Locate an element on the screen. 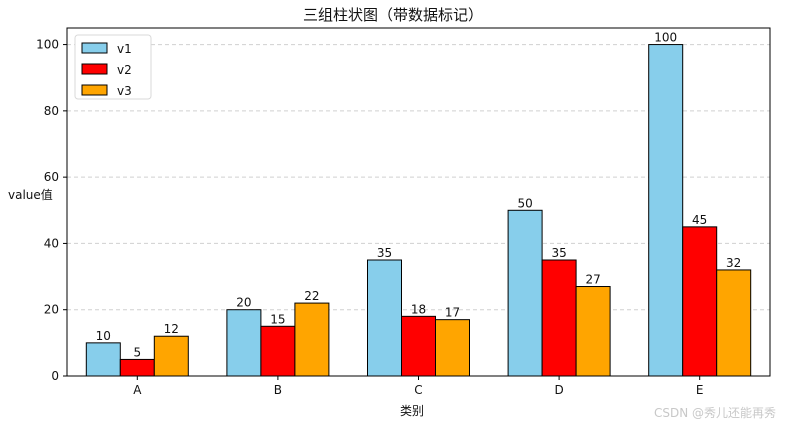  data-label: 100 is located at coordinates (665, 38).